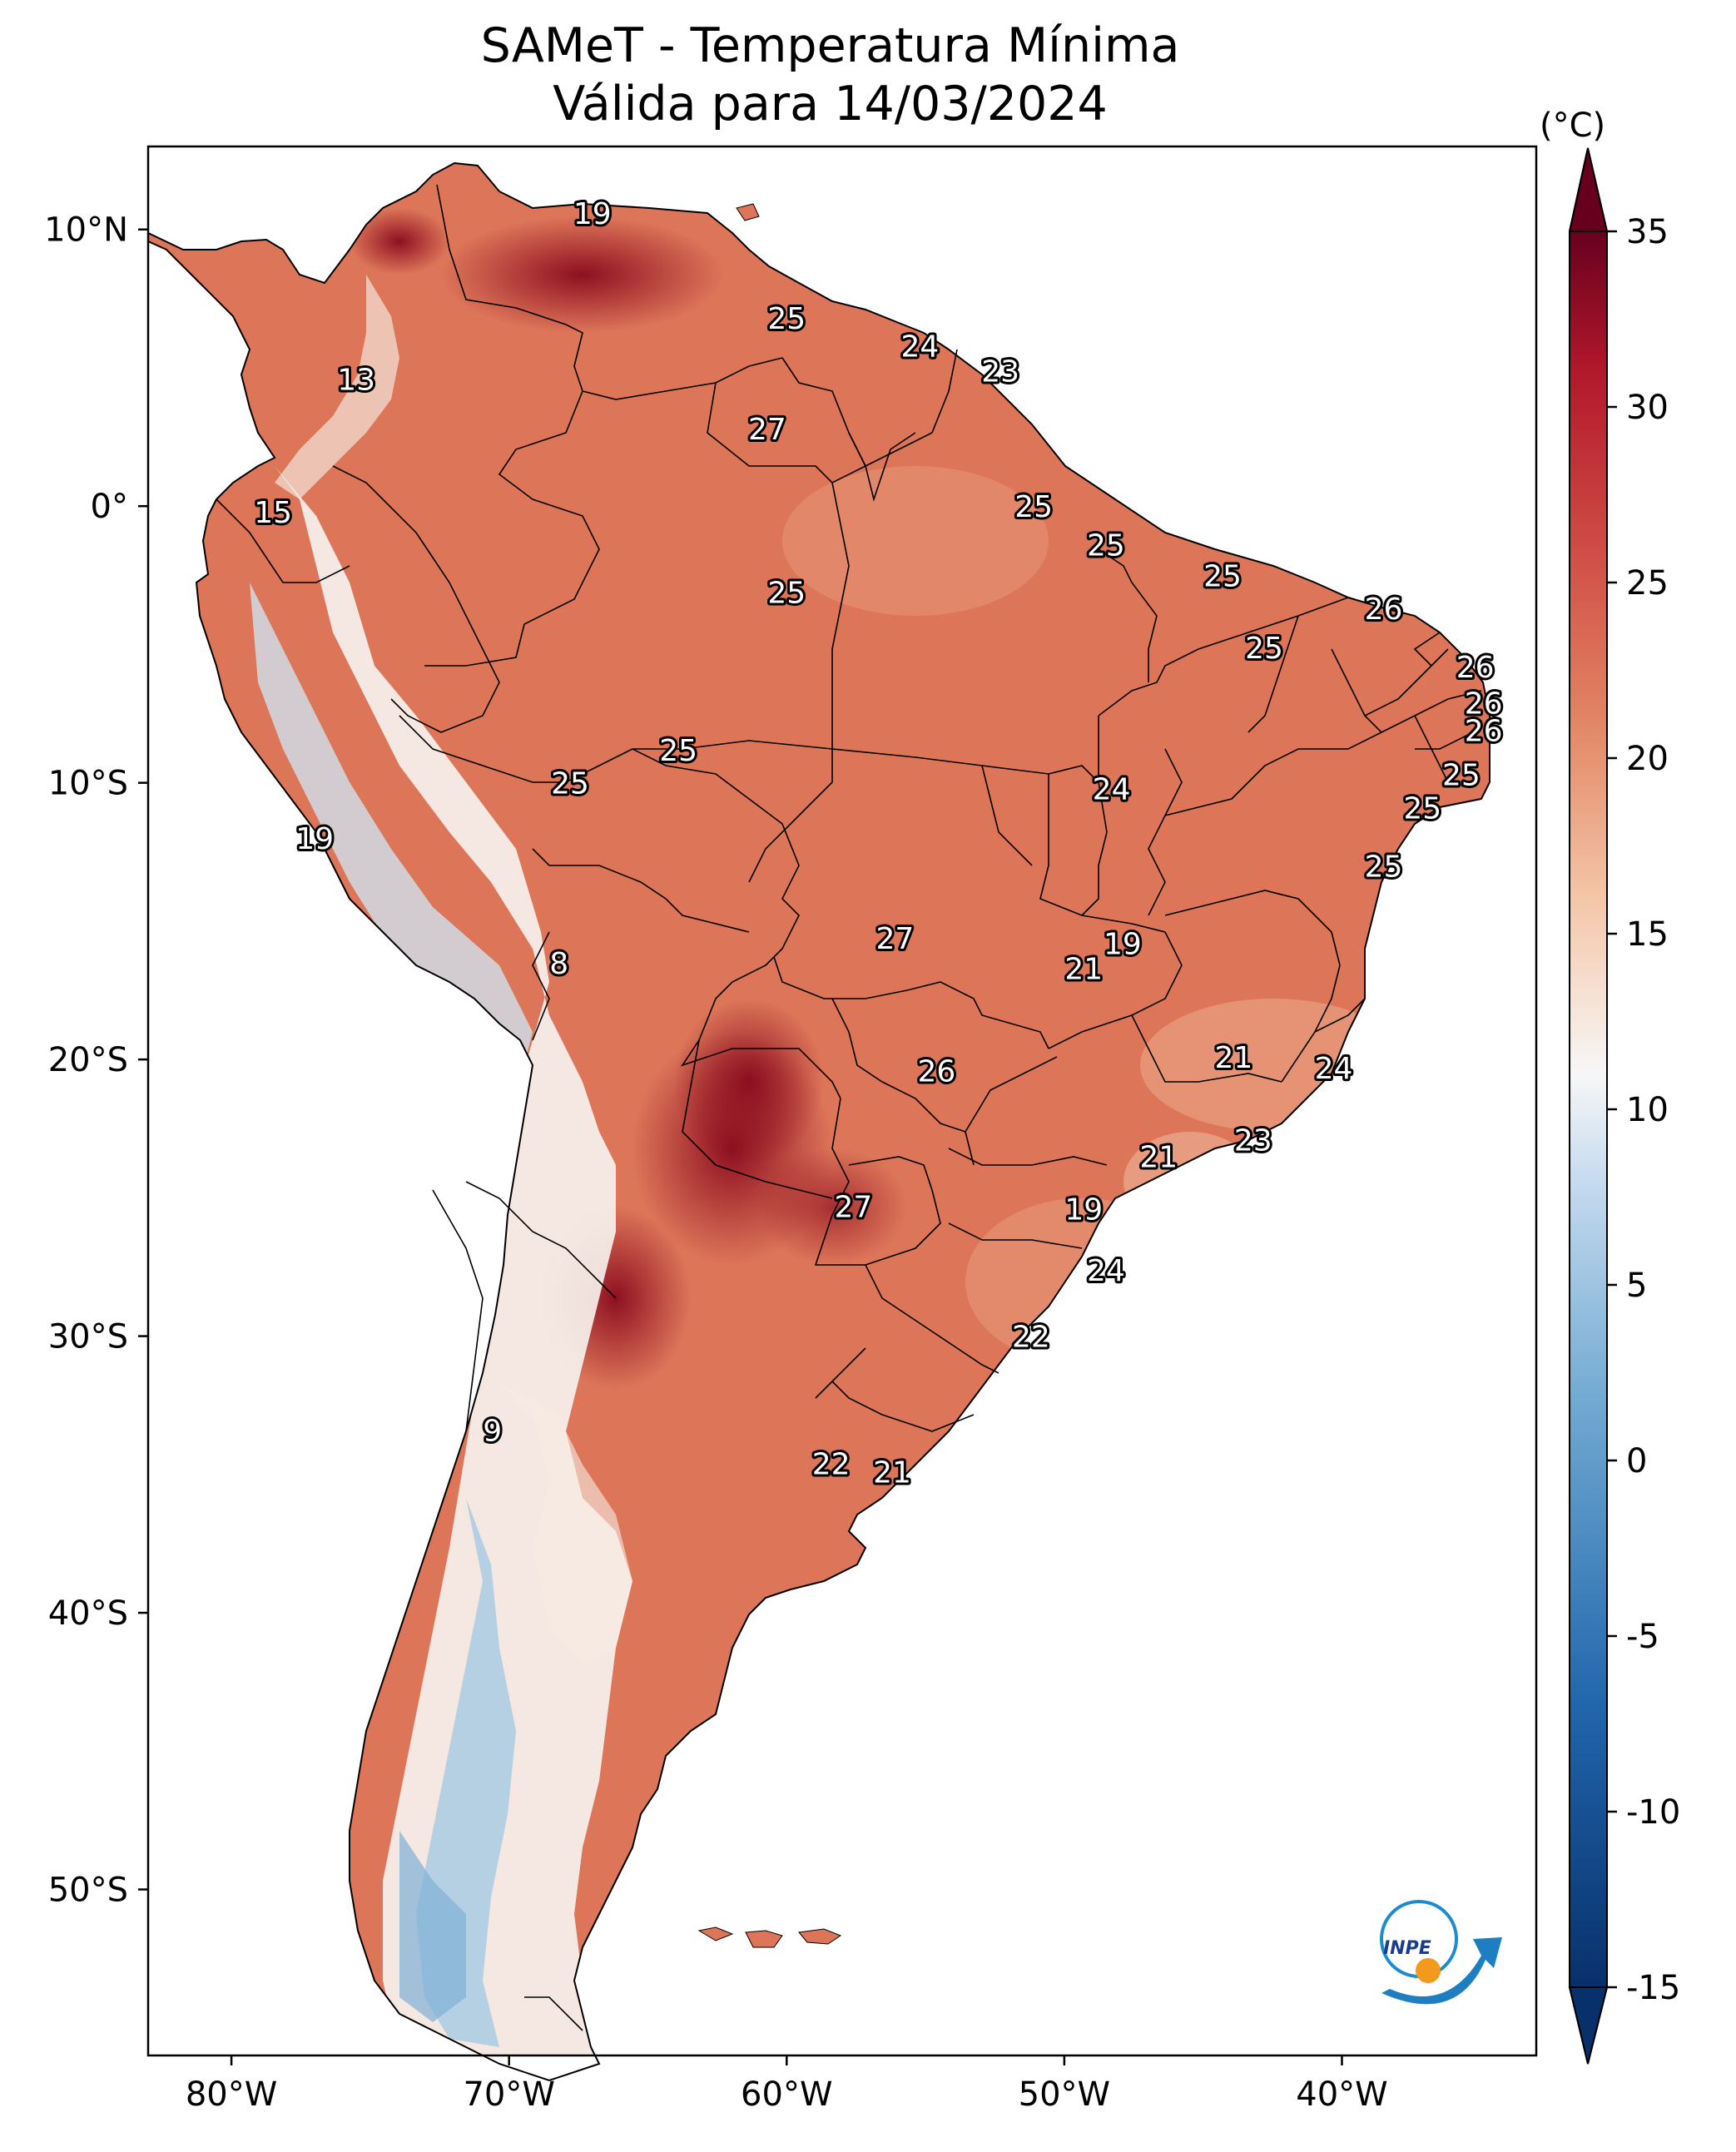 The width and height of the screenshot is (1736, 2152). What do you see at coordinates (1407, 1948) in the screenshot?
I see `logo-text: INPE` at bounding box center [1407, 1948].